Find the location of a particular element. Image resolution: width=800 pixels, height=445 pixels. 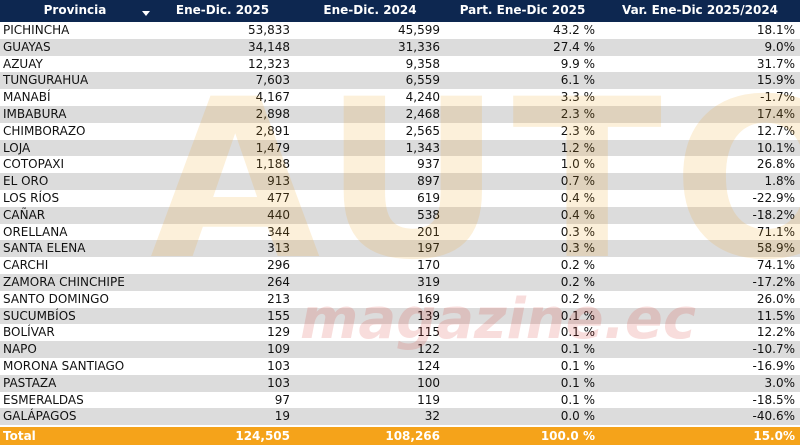

cell-part-2025: 0.7 % is located at coordinates (577, 181).